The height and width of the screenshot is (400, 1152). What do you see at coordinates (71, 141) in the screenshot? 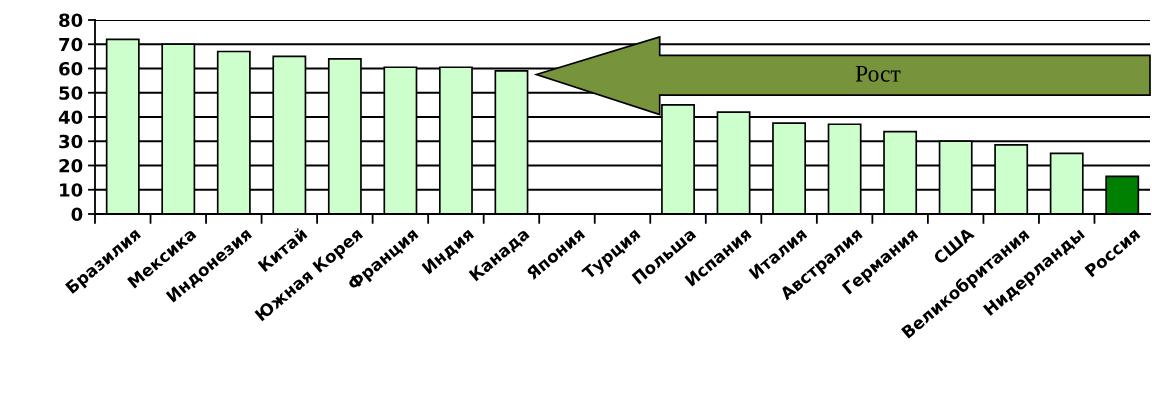
I see `y-tick-label: 30` at bounding box center [71, 141].